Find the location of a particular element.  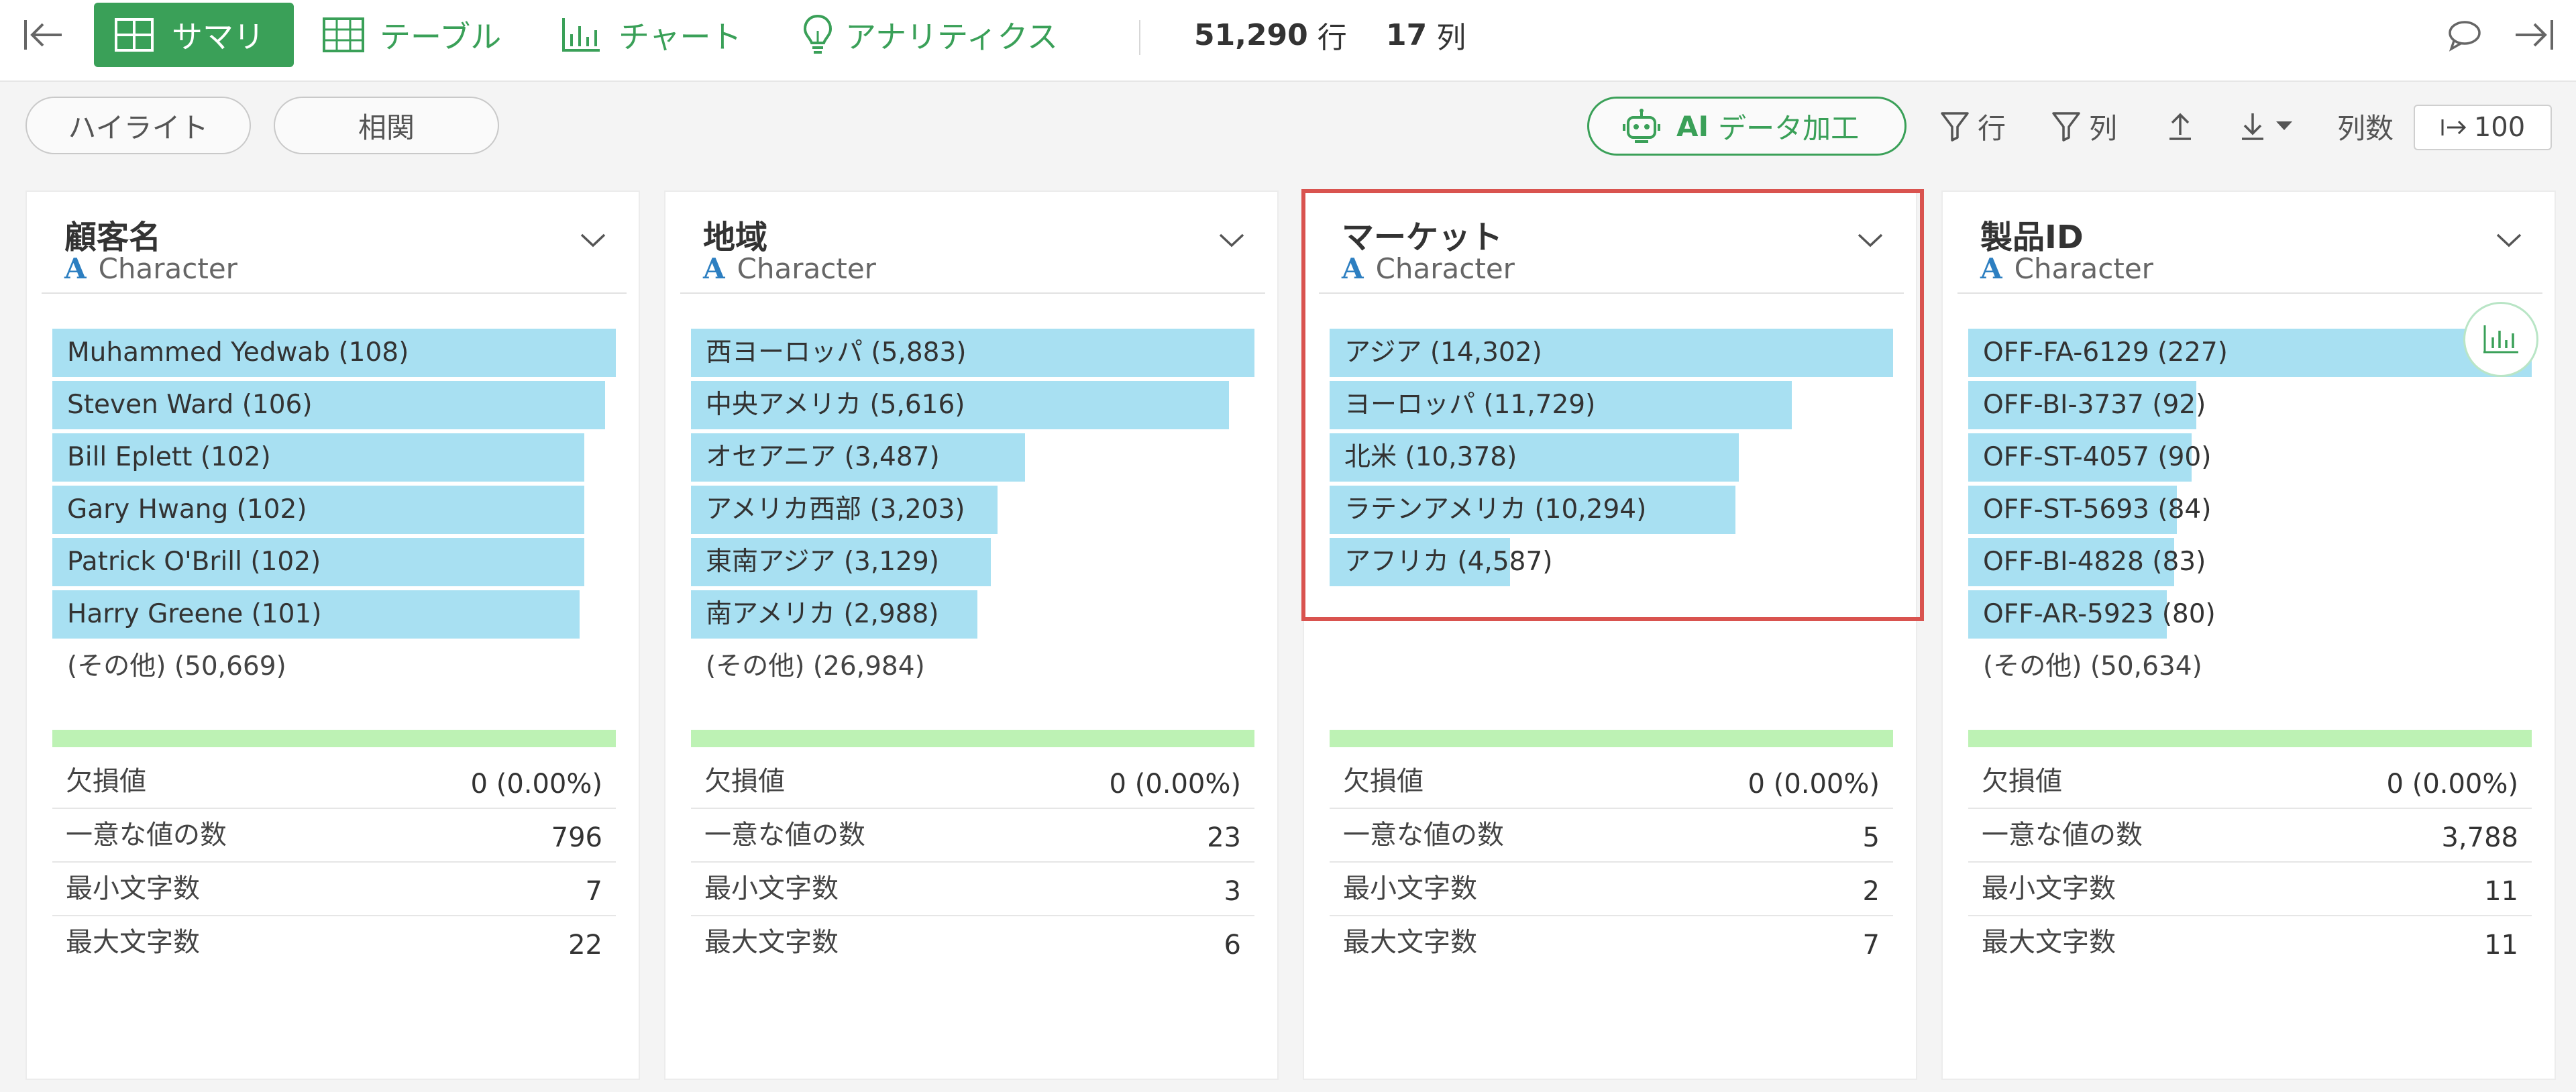

column-statistics: 欠損値 0 (0.00%) 一意な値の数 3,788 最小文字数 11 最大文字数 11 is located at coordinates (2250, 862).